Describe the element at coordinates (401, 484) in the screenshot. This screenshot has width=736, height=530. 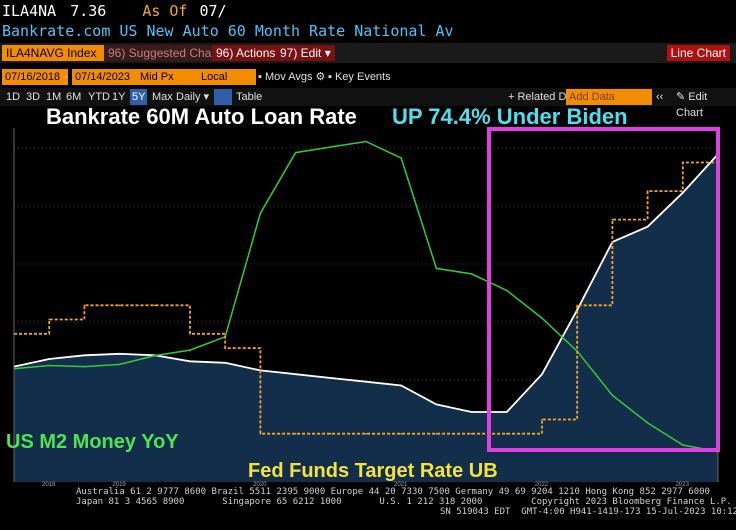
I see `x-tick-label: 2021` at that location.